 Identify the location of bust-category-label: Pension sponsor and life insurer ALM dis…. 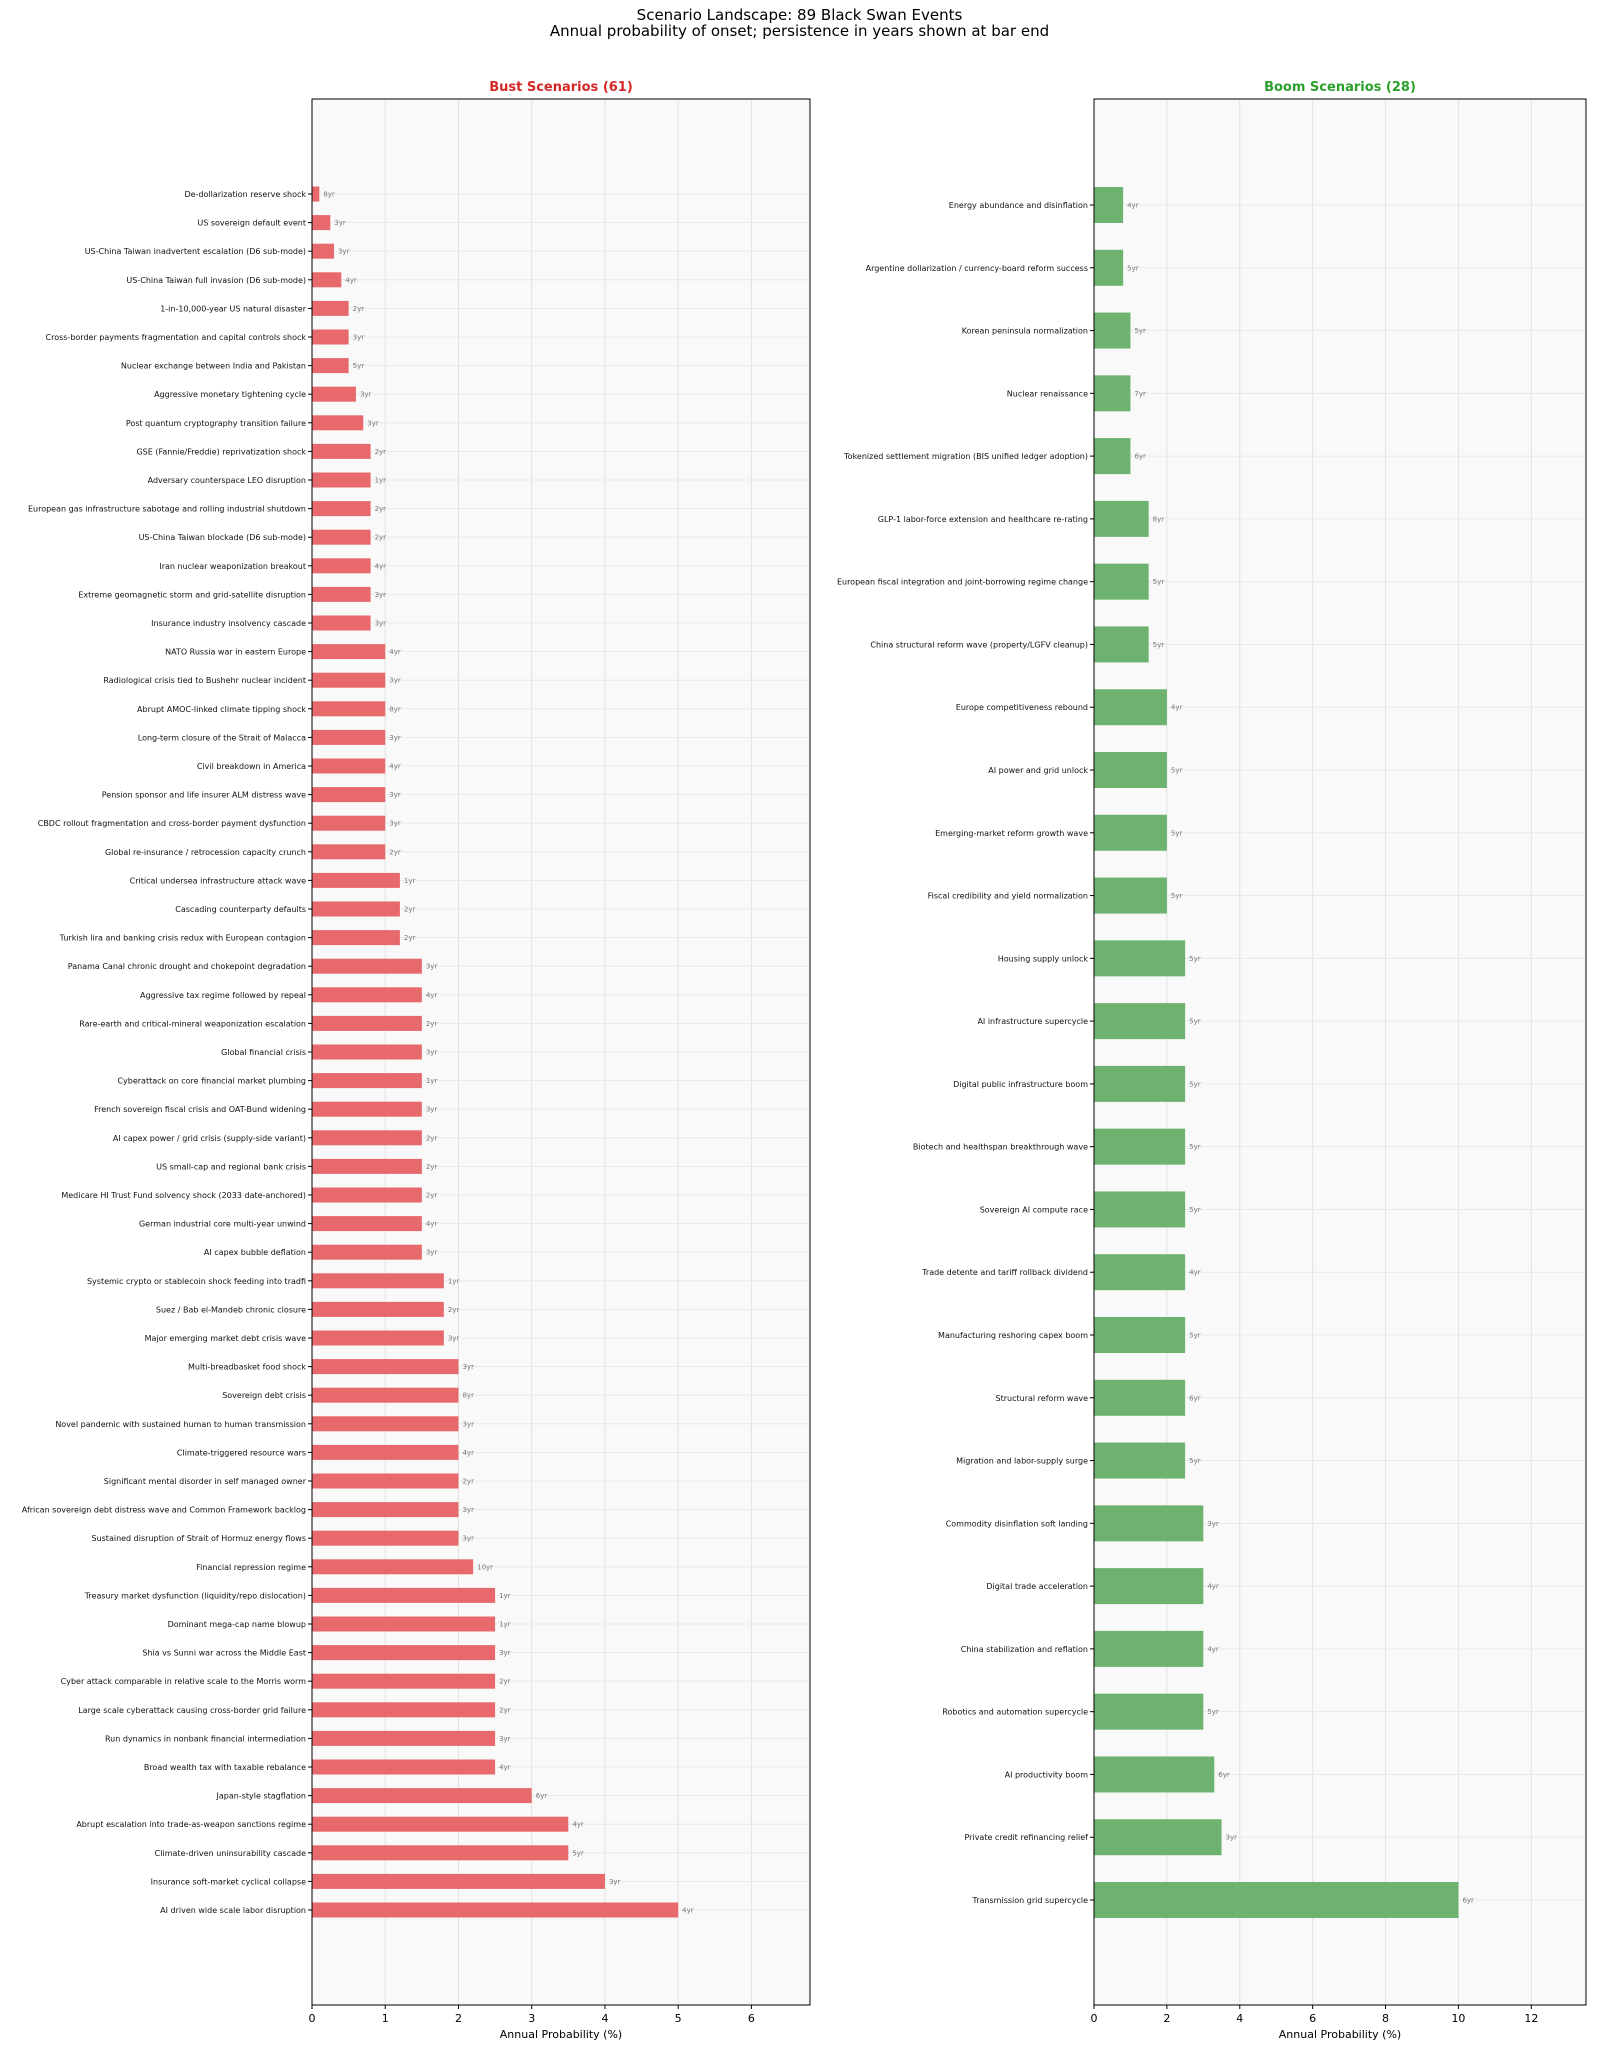
(204, 795).